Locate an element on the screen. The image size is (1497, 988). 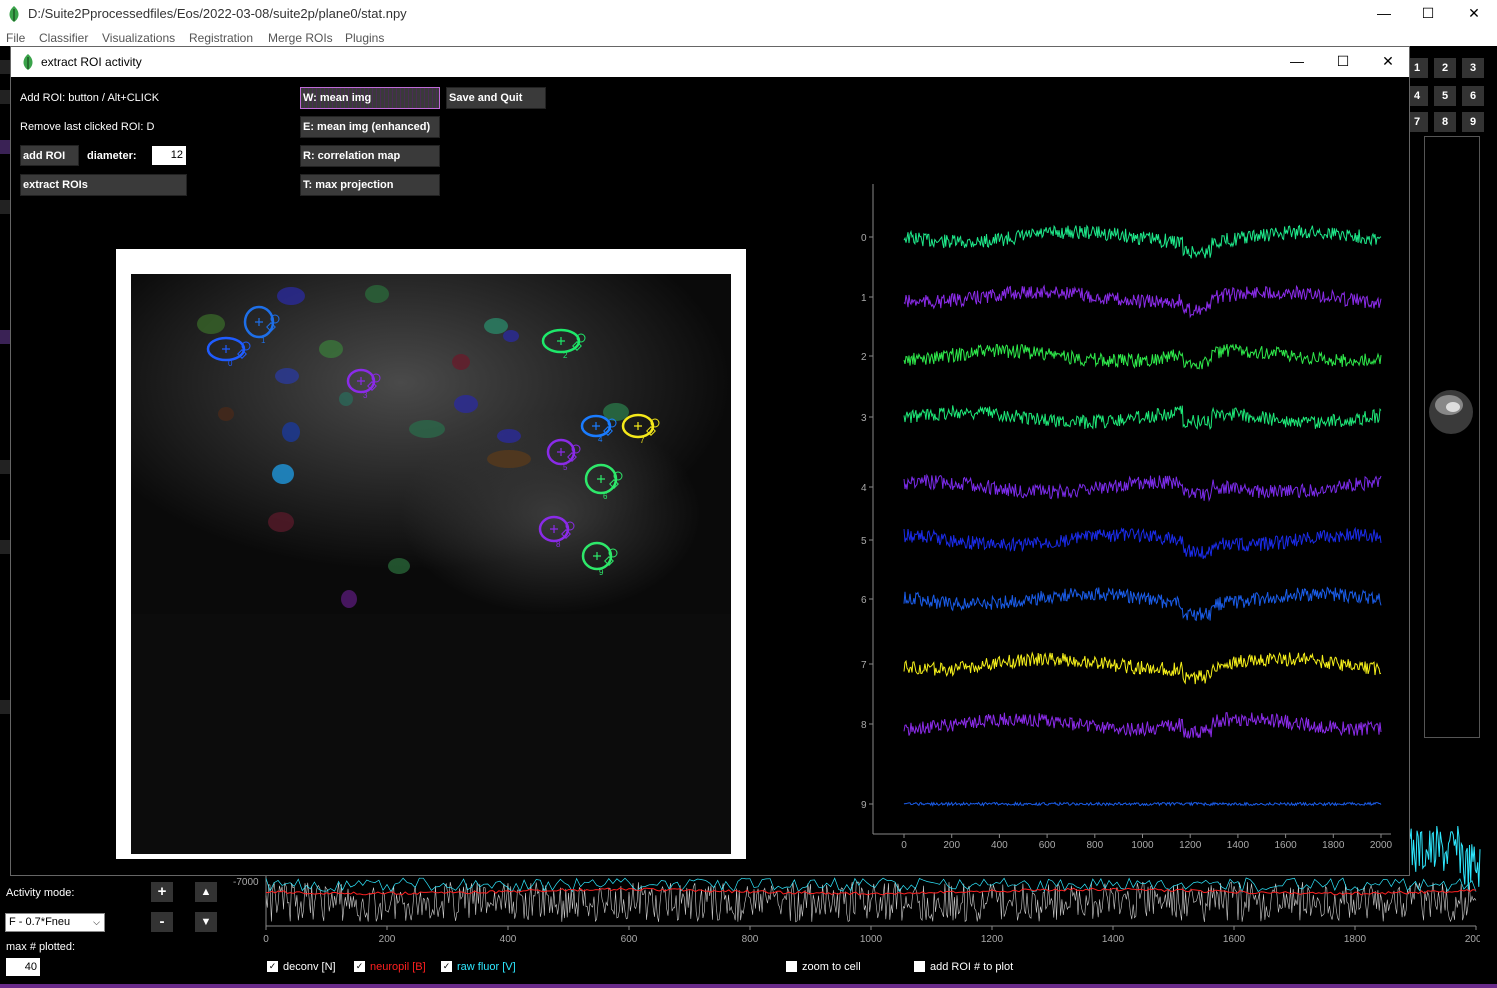
view-grid-button-2: 2 is located at coordinates (1445, 68).